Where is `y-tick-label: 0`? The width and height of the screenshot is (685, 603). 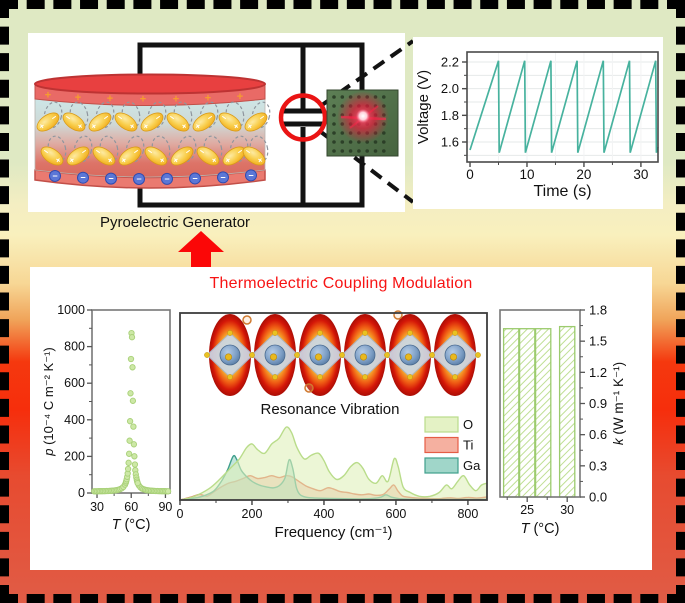
y-tick-label: 0 is located at coordinates (81, 493).